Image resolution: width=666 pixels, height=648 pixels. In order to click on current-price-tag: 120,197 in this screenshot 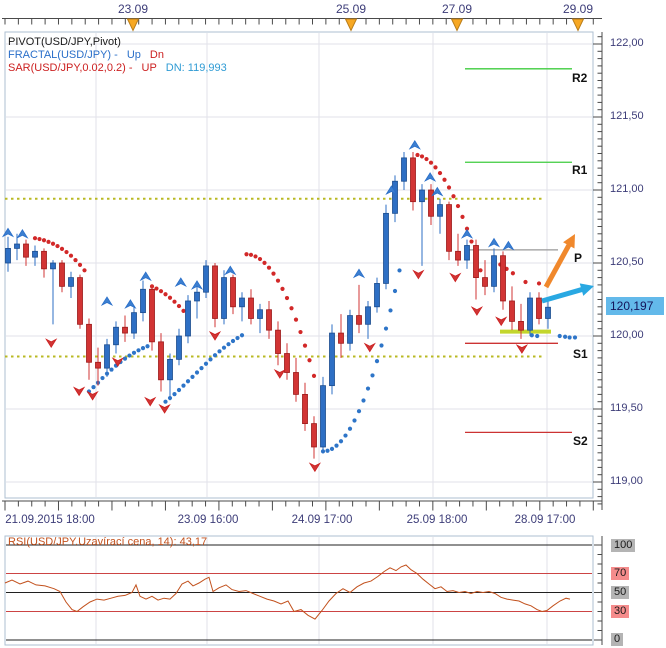, I will do `click(635, 306)`.